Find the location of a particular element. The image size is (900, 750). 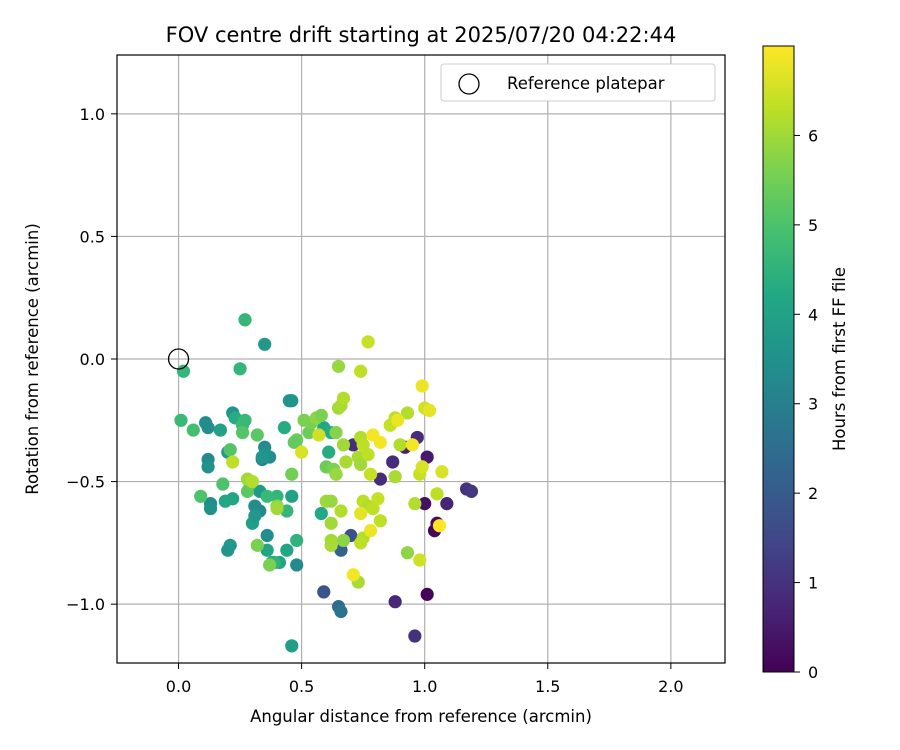

x-tick-label: 2.0 is located at coordinates (670, 686).